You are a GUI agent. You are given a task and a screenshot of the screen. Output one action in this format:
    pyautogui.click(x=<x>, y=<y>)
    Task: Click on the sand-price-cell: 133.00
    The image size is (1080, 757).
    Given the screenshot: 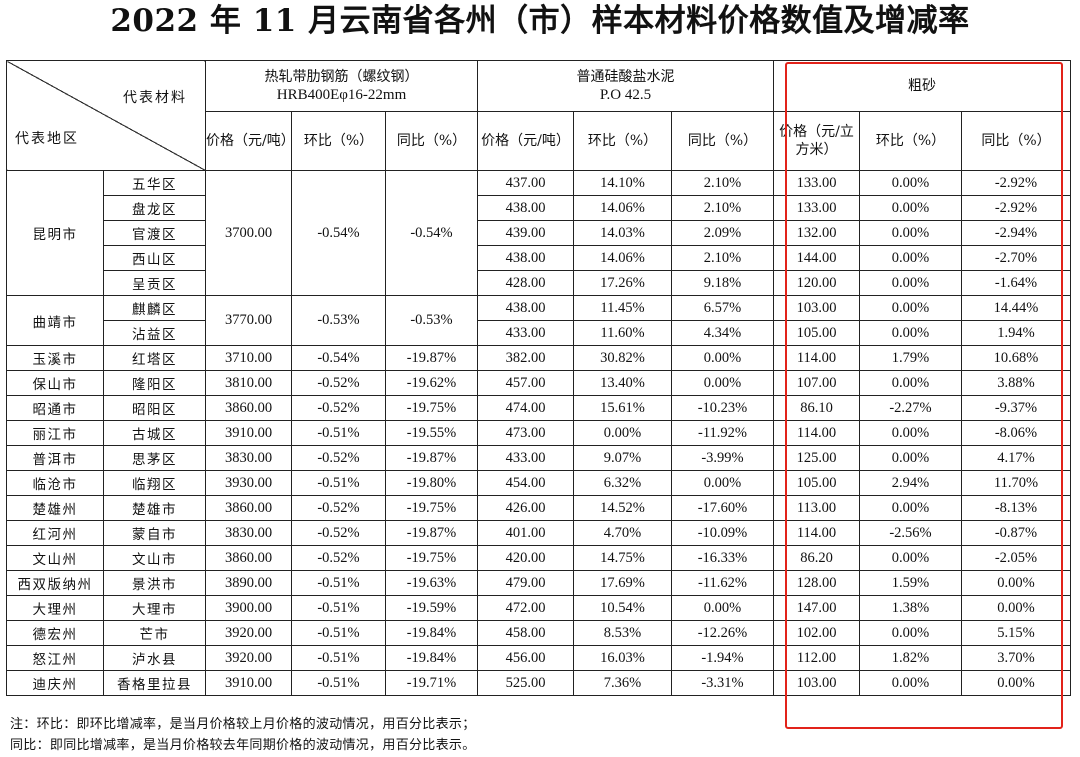 What is the action you would take?
    pyautogui.click(x=816, y=183)
    